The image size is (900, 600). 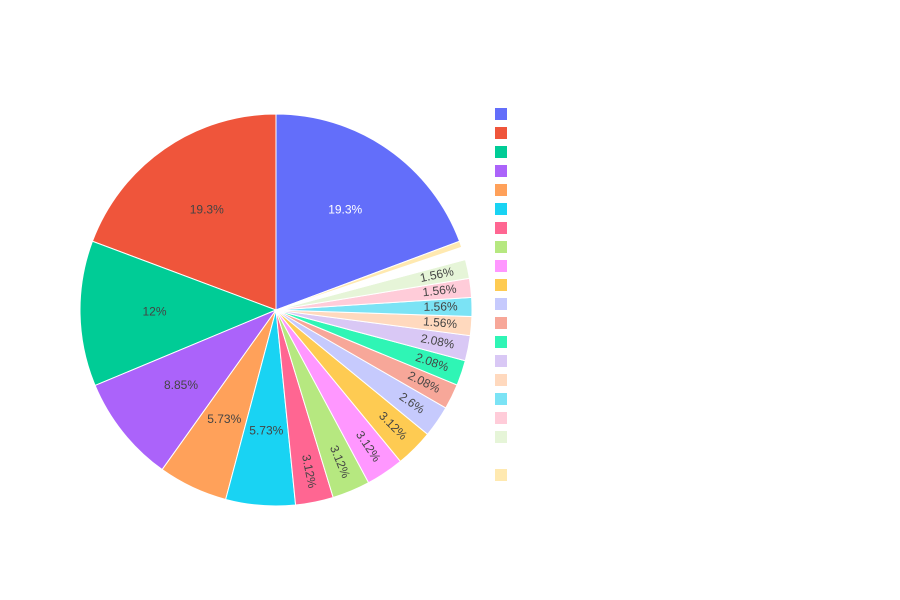 I want to click on slice-label: 3.12%, so click(x=309, y=471).